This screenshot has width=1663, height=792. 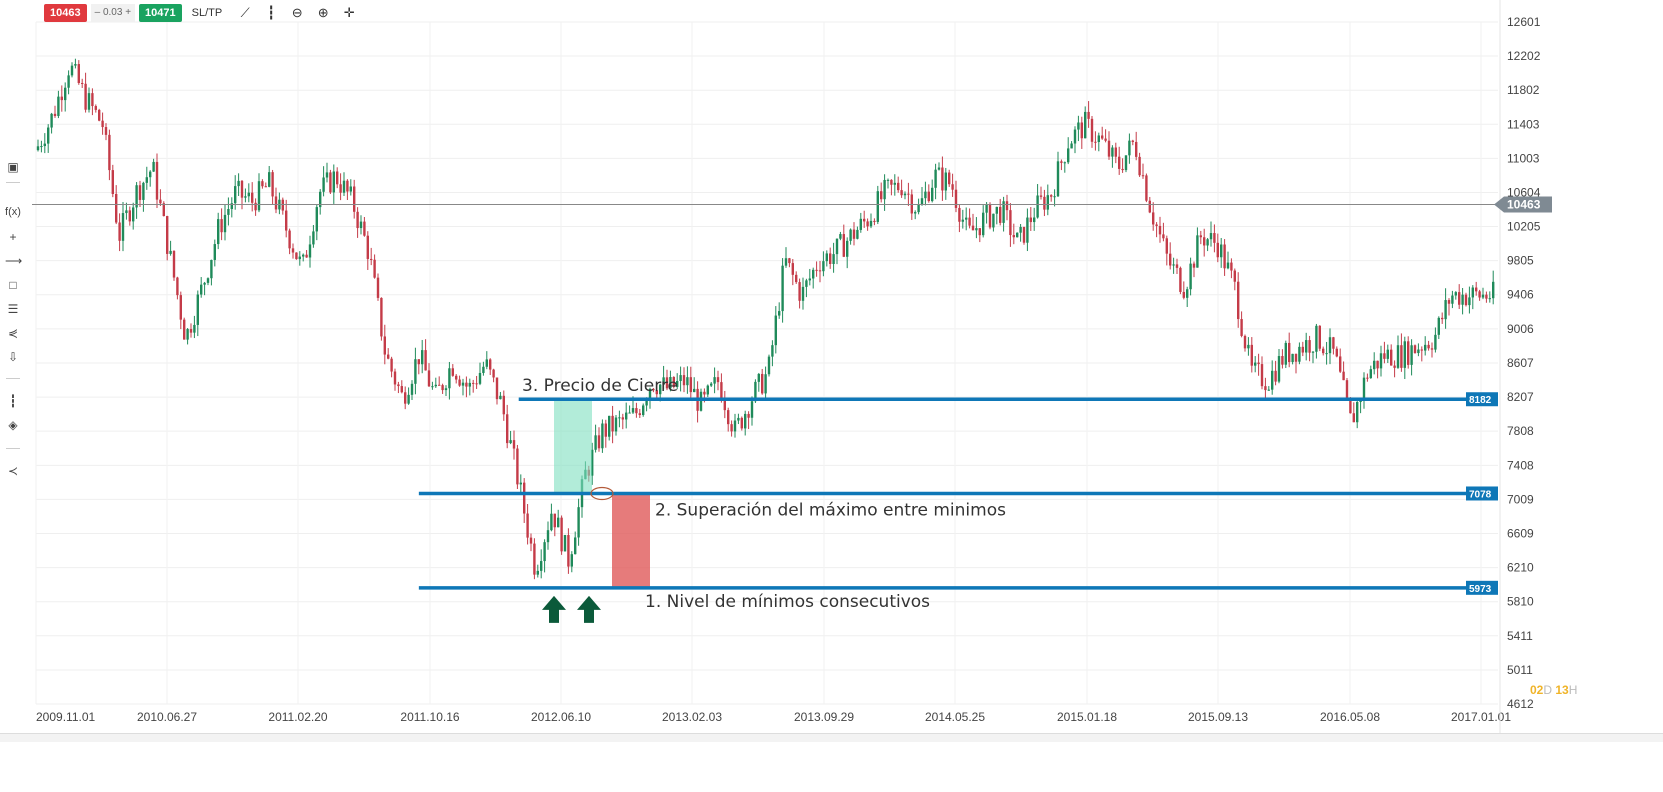 What do you see at coordinates (1523, 158) in the screenshot?
I see `y-tick-label: 11003` at bounding box center [1523, 158].